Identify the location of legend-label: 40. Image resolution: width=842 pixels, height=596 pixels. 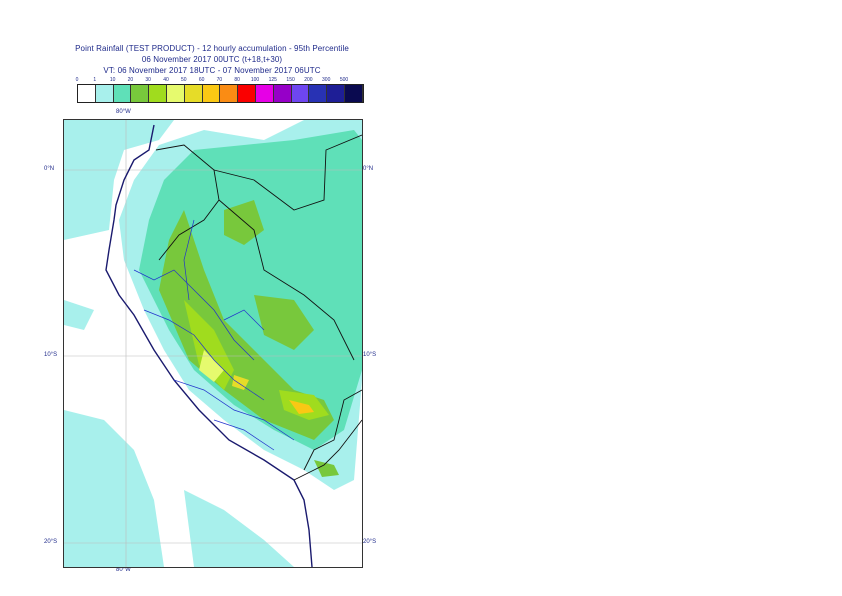
(166, 80).